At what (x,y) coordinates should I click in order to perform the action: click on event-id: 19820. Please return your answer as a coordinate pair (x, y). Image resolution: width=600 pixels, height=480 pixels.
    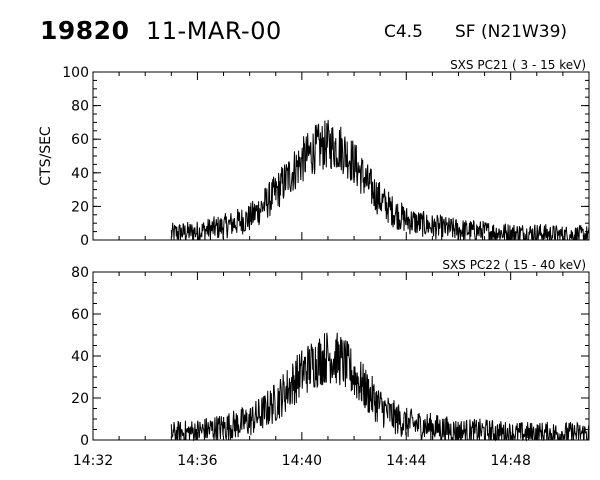
    Looking at the image, I should click on (85, 30).